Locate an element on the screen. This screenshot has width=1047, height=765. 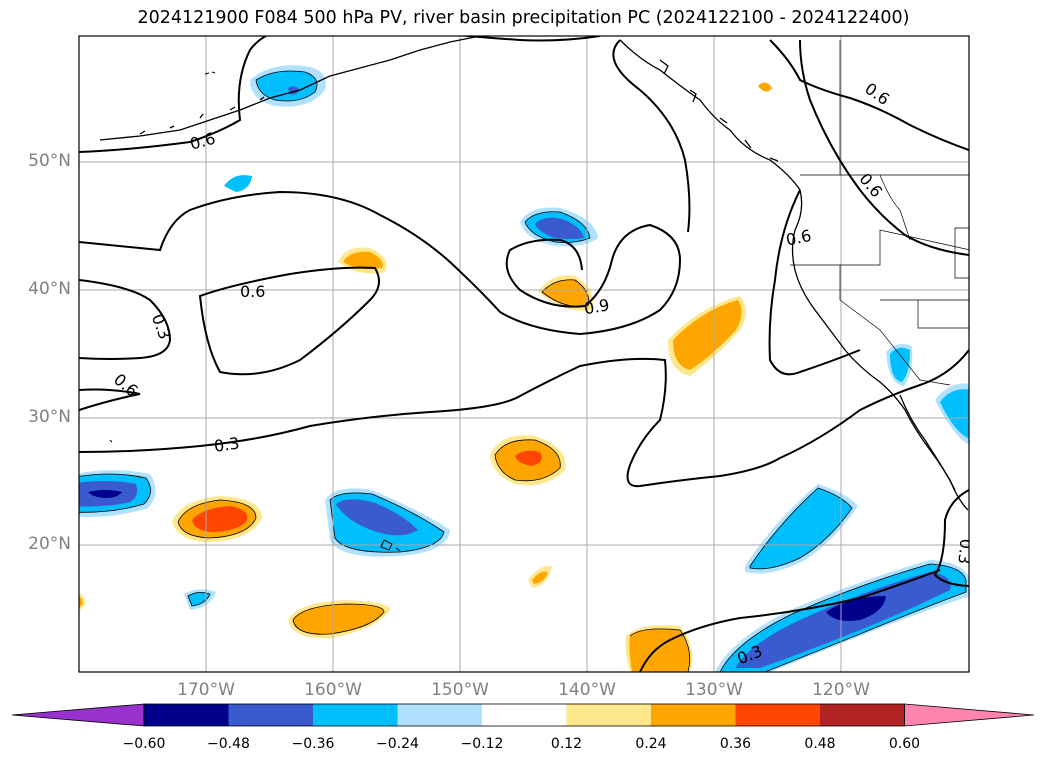
lon-label: 140°W is located at coordinates (587, 690).